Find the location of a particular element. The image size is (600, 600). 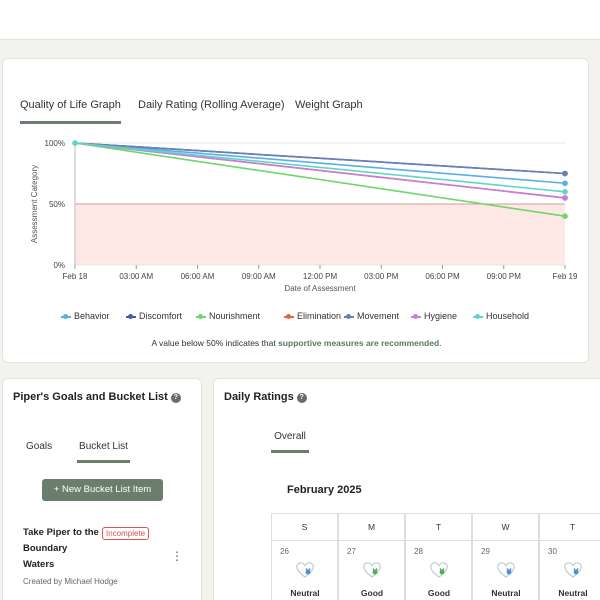

legend-item-household: Household is located at coordinates (501, 316).